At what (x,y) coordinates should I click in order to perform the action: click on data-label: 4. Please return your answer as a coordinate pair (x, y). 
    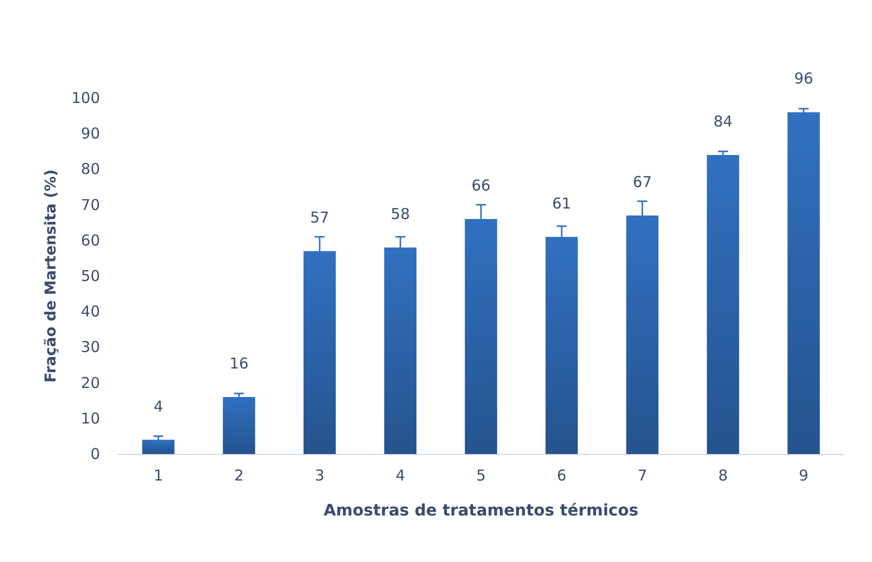
    Looking at the image, I should click on (159, 406).